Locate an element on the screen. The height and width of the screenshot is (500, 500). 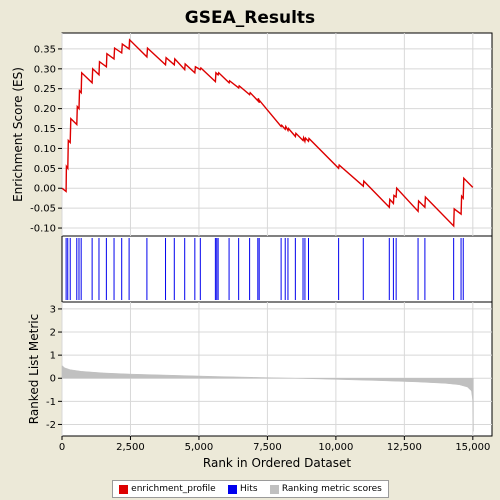
legend-swatch-ranking-metric is located at coordinates (274, 489).